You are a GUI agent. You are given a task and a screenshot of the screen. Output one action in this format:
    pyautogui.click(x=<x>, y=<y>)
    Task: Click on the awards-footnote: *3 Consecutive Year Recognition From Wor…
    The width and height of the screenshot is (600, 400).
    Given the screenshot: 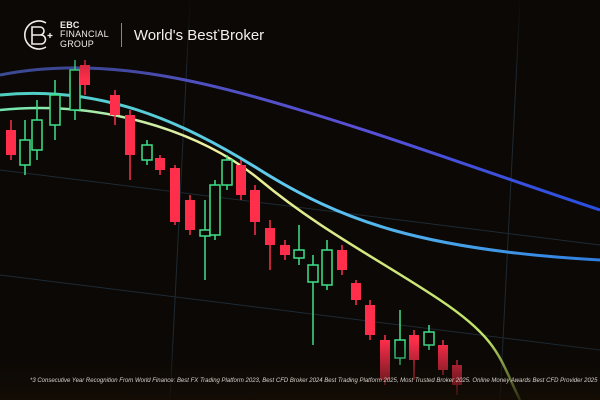 What is the action you would take?
    pyautogui.click(x=314, y=381)
    